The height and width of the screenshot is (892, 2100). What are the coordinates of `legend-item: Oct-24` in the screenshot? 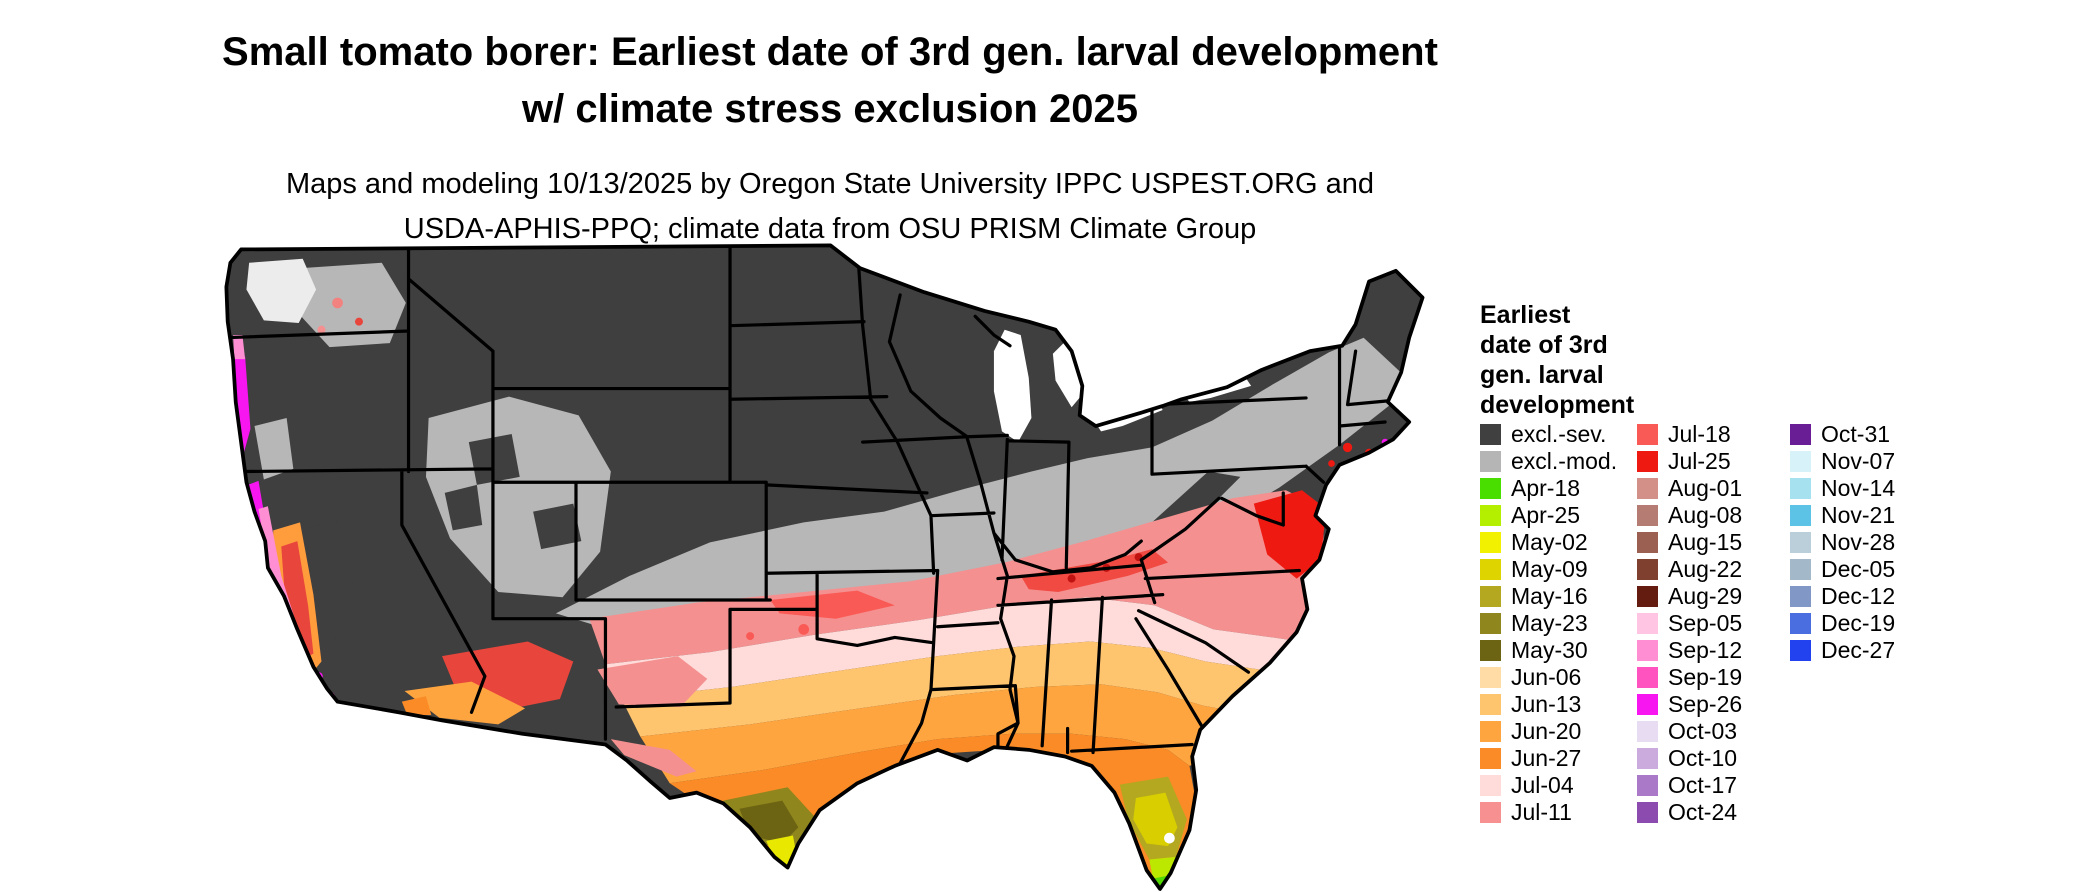 It's located at (1689, 812).